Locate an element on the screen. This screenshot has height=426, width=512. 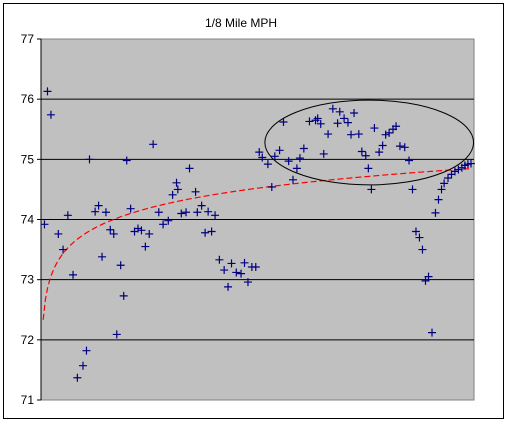
y-tick-label: 75 is located at coordinates (28, 159).